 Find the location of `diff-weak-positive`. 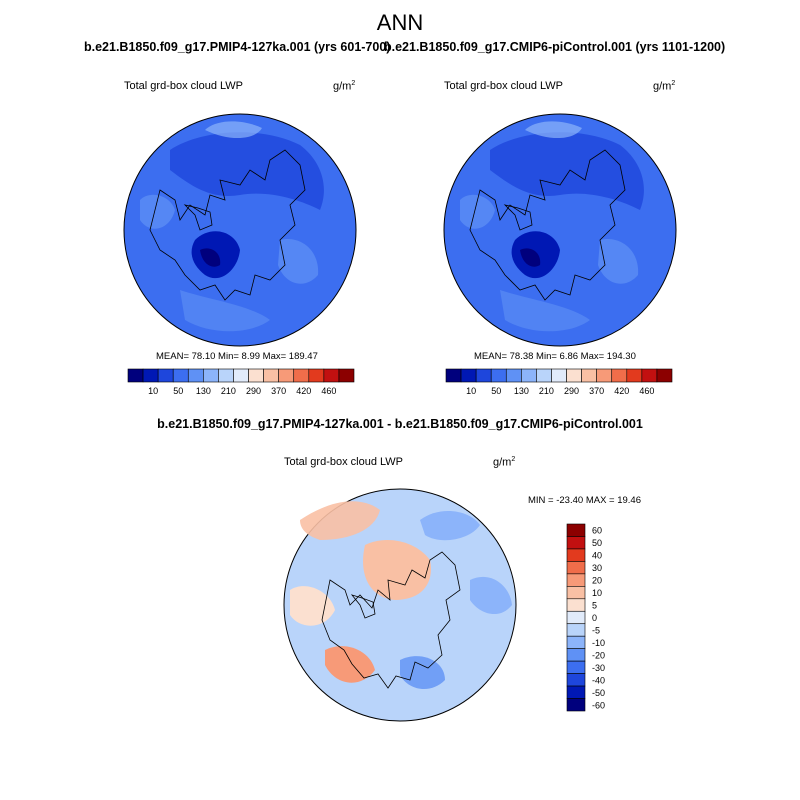

diff-weak-positive is located at coordinates (312, 606).